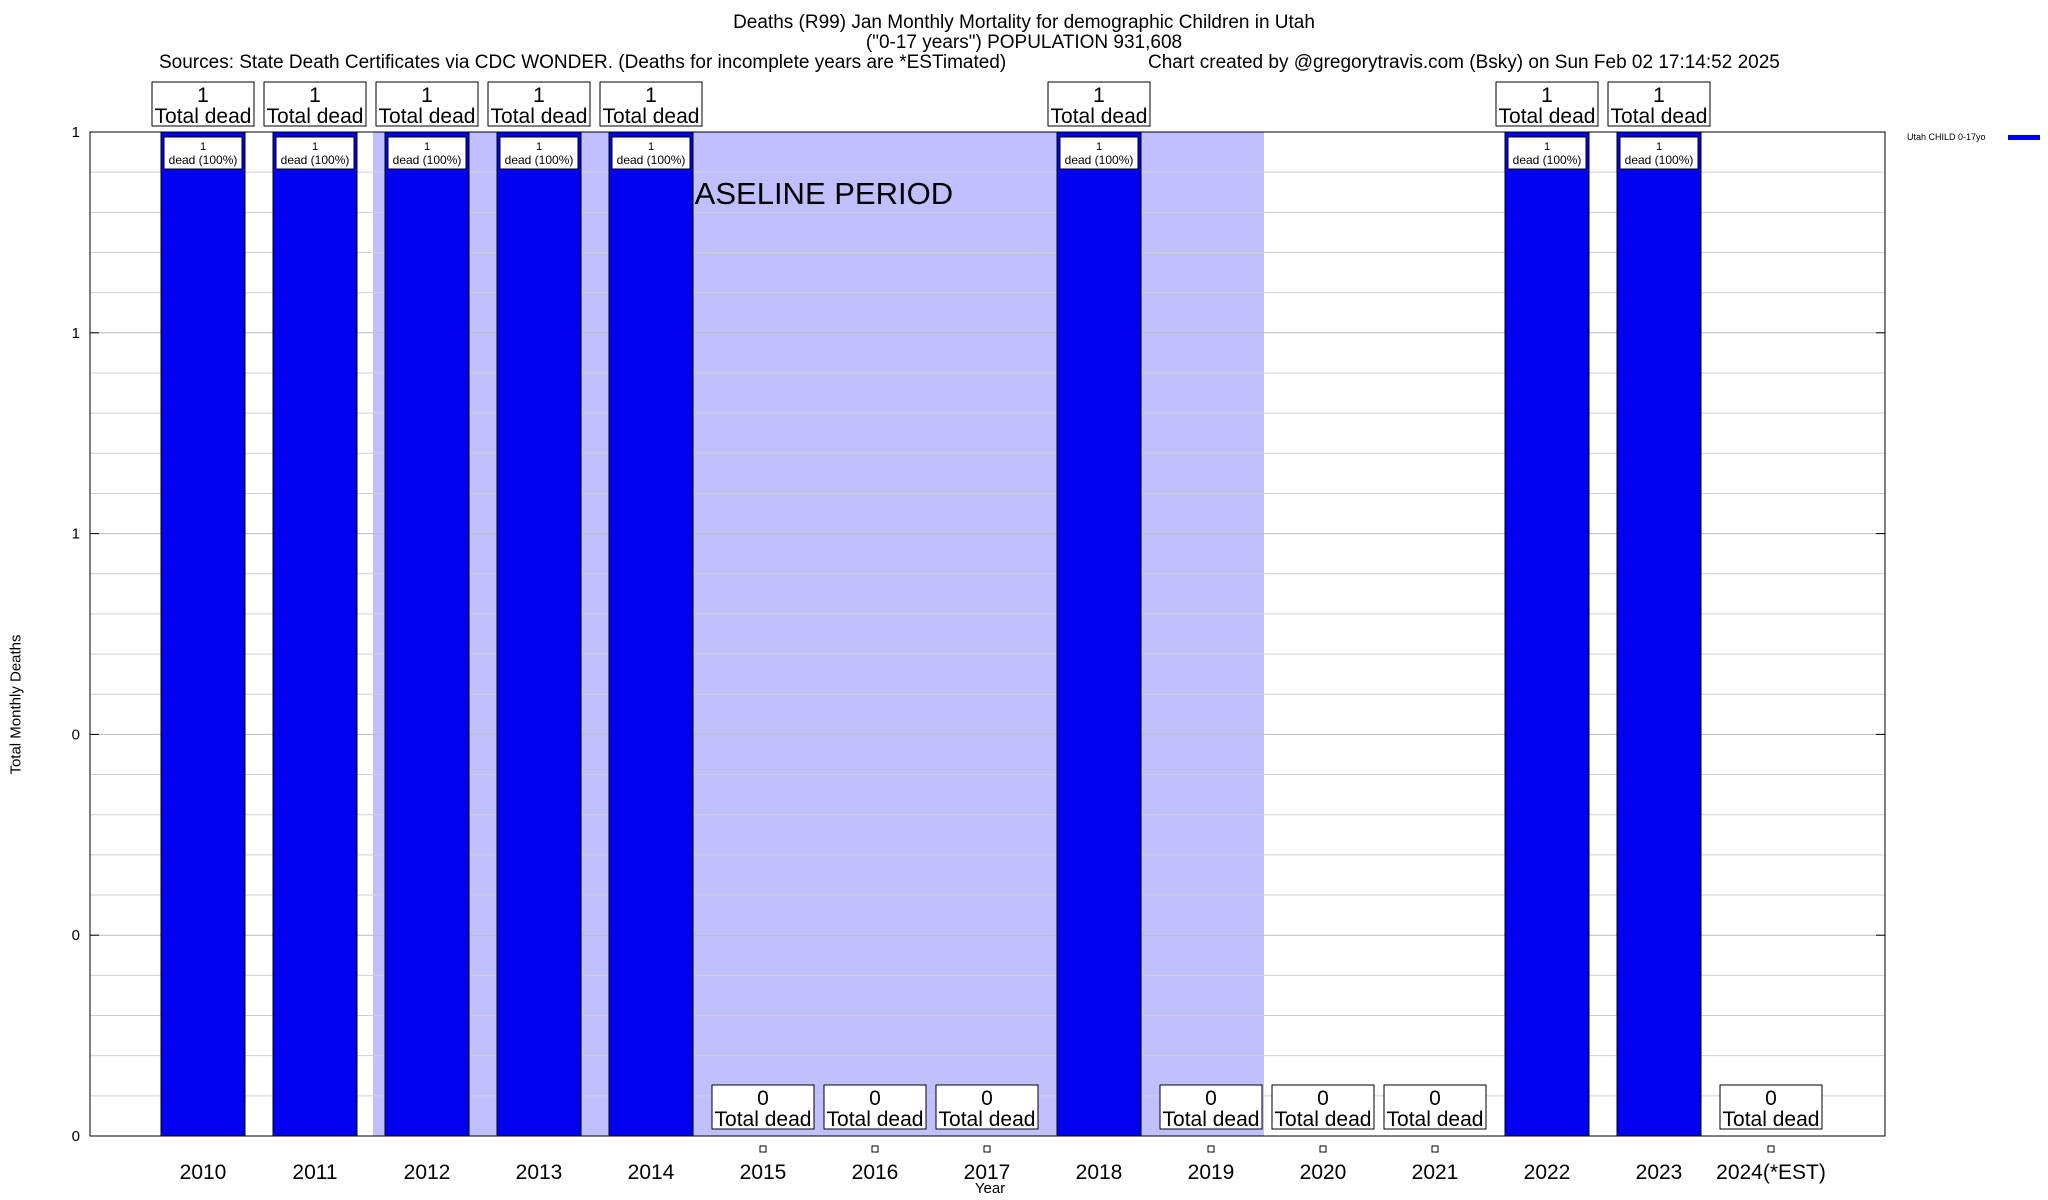 Image resolution: width=2048 pixels, height=1200 pixels. I want to click on x-tick-label: 2023, so click(1659, 1172).